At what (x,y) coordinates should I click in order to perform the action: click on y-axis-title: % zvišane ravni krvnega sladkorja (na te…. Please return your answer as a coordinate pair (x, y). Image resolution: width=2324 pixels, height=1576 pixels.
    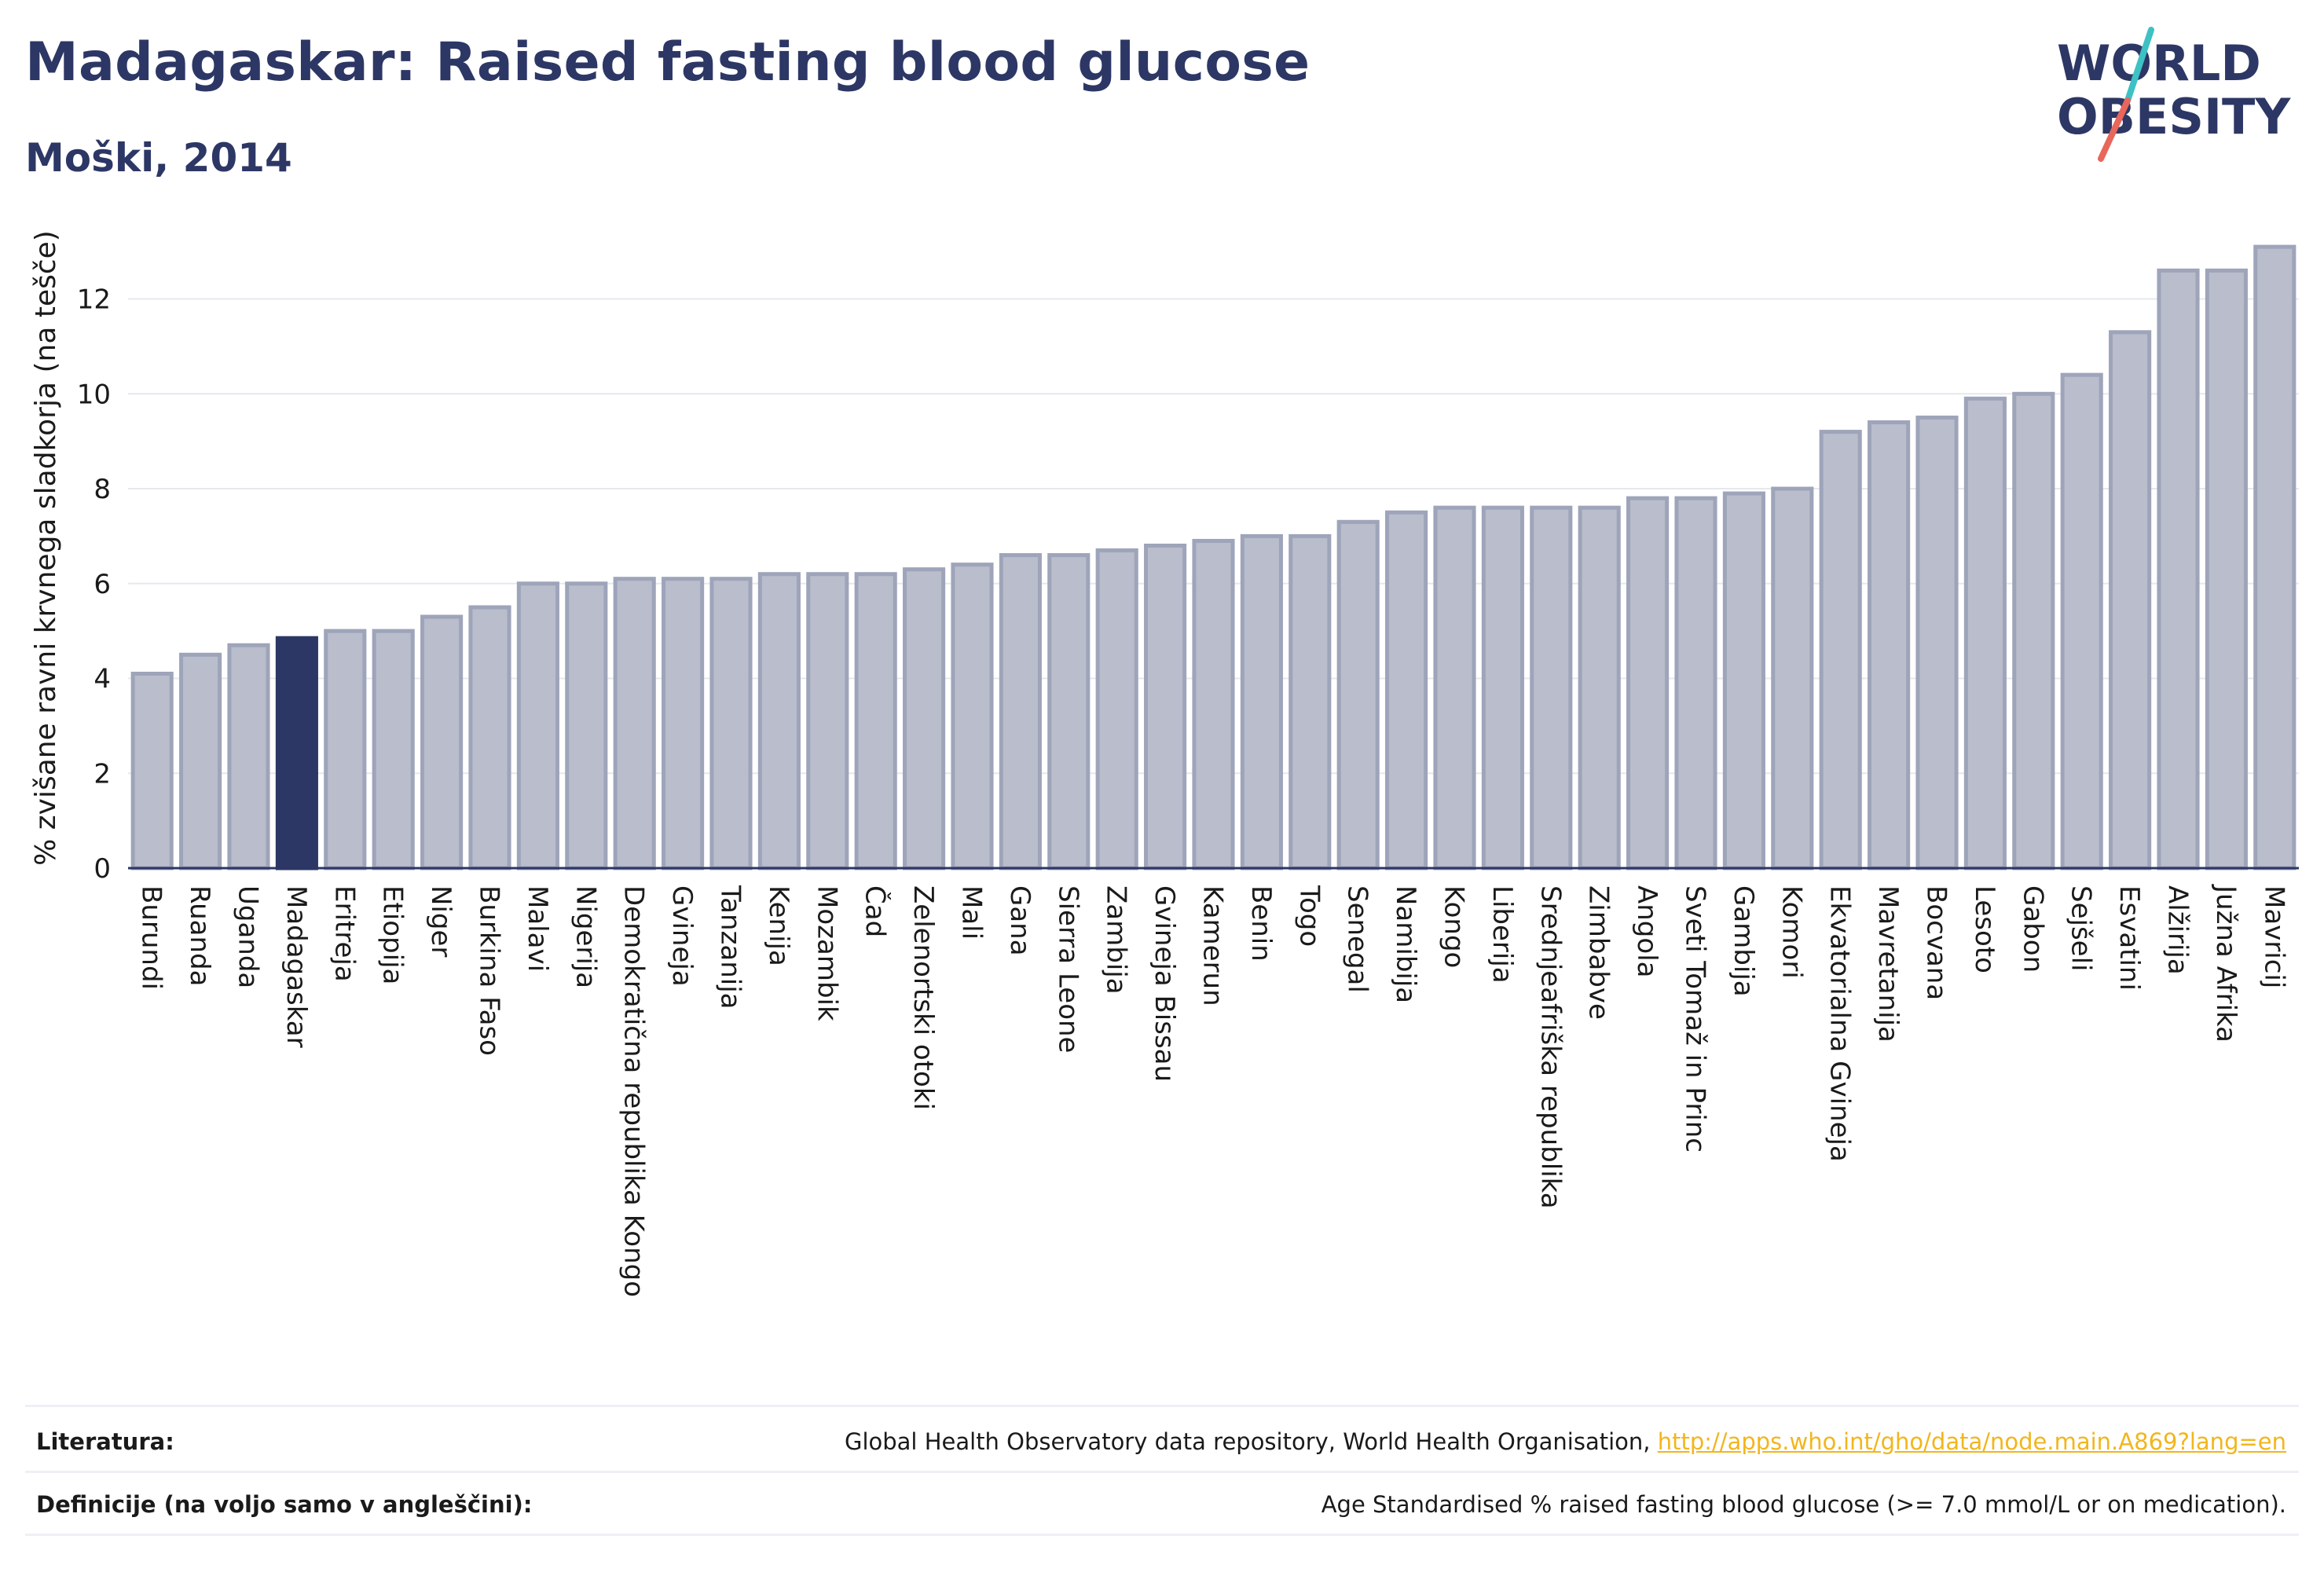
    Looking at the image, I should click on (46, 548).